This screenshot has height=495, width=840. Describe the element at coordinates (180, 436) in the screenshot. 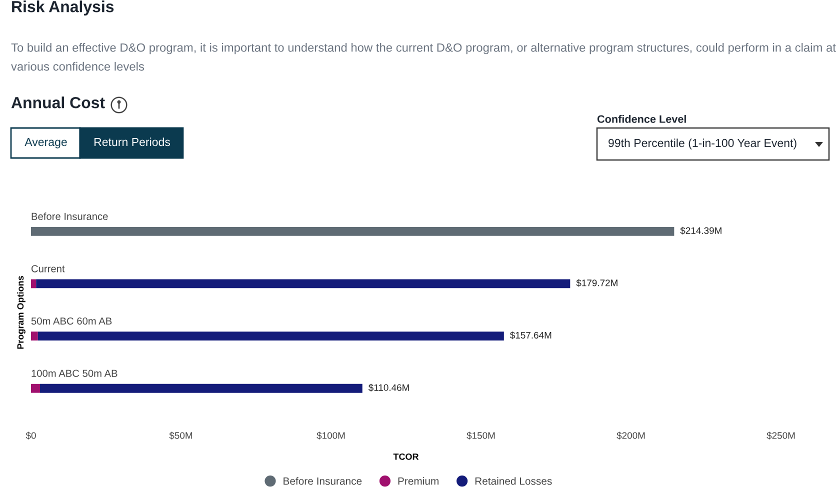

I see `x-tick-label: $50M` at that location.